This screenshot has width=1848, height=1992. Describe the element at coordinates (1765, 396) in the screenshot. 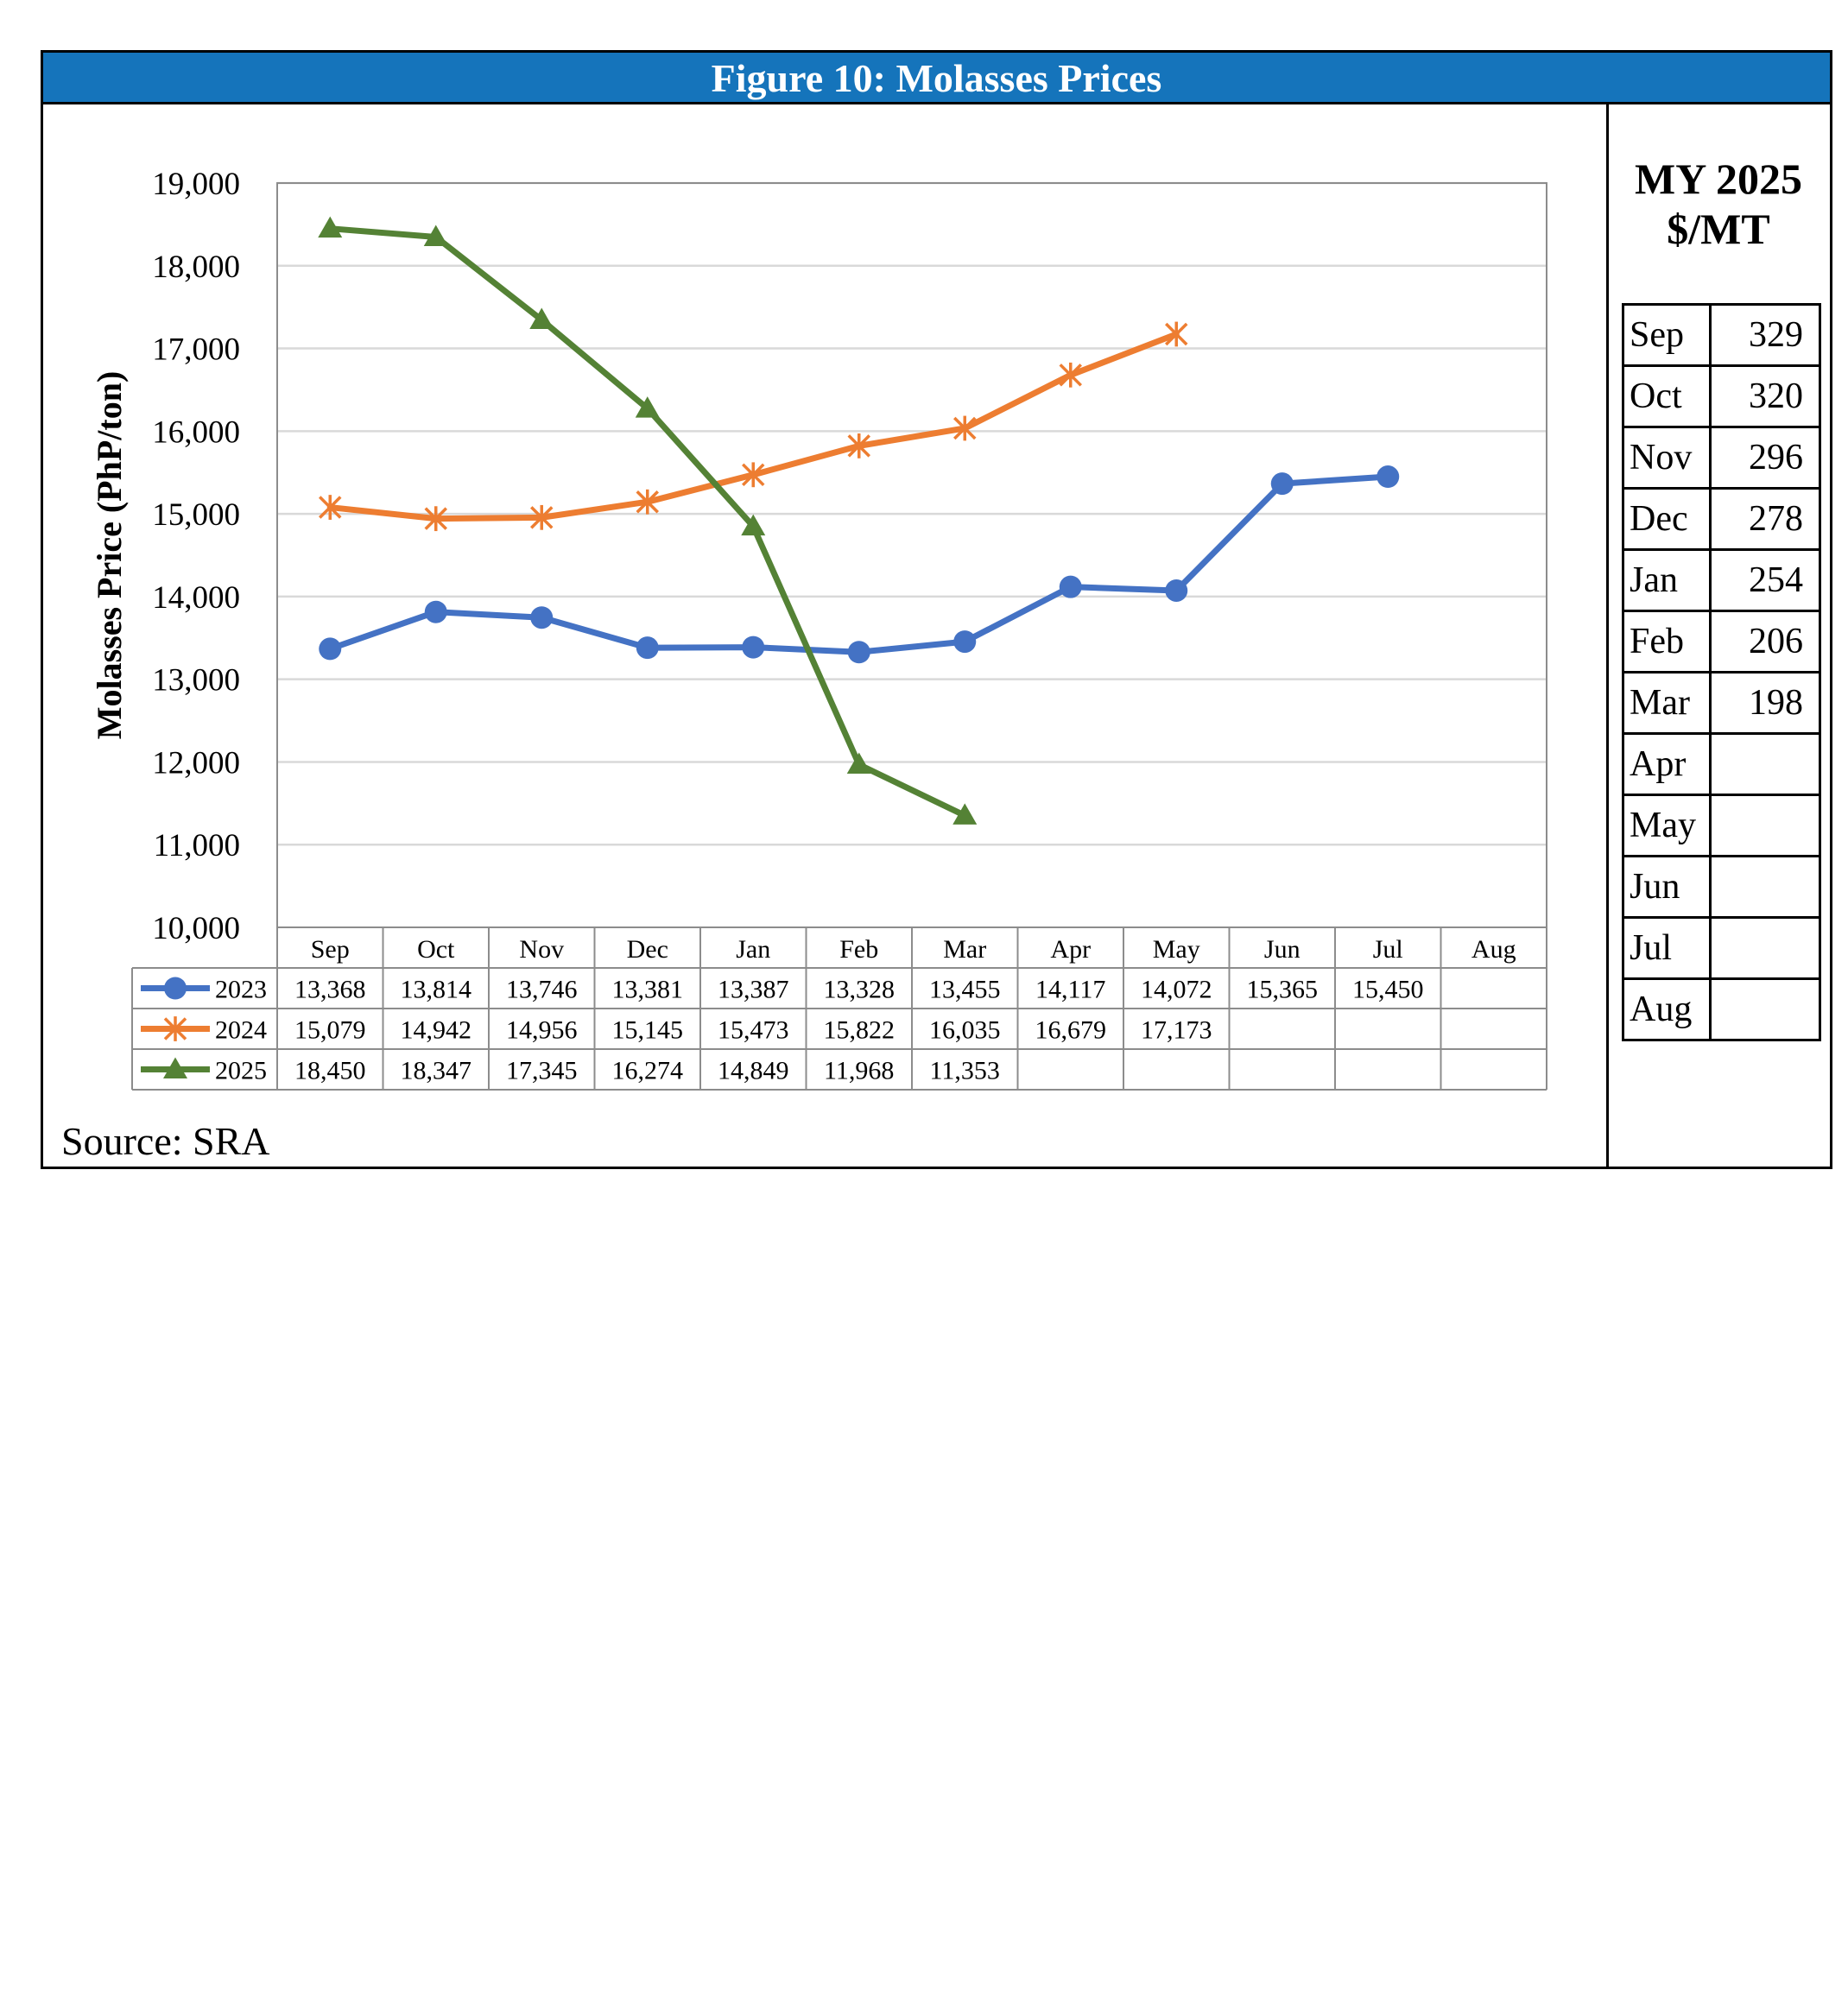

I see `side-table-value: 320` at that location.